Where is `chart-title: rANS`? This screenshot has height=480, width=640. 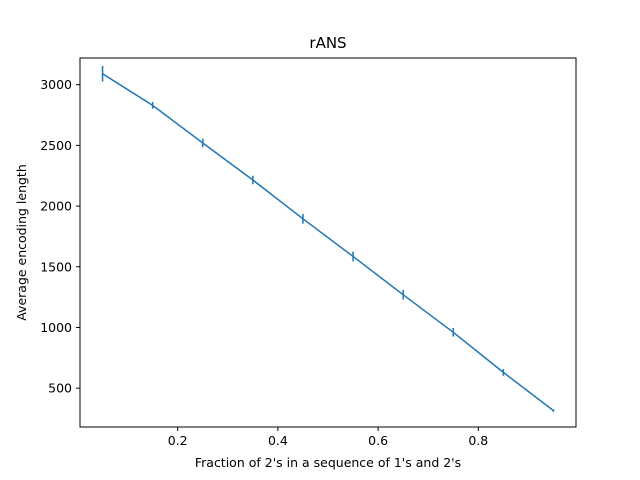
chart-title: rANS is located at coordinates (327, 43).